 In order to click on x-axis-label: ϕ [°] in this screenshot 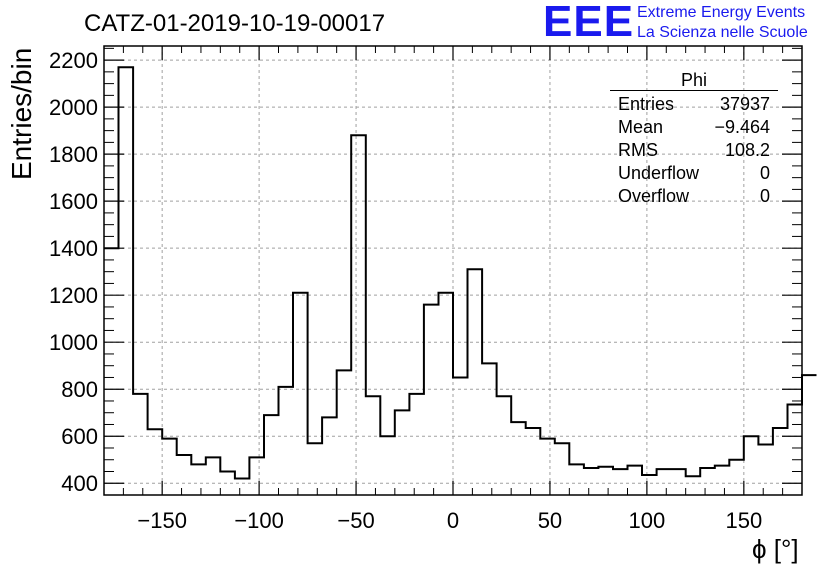, I will do `click(775, 549)`.